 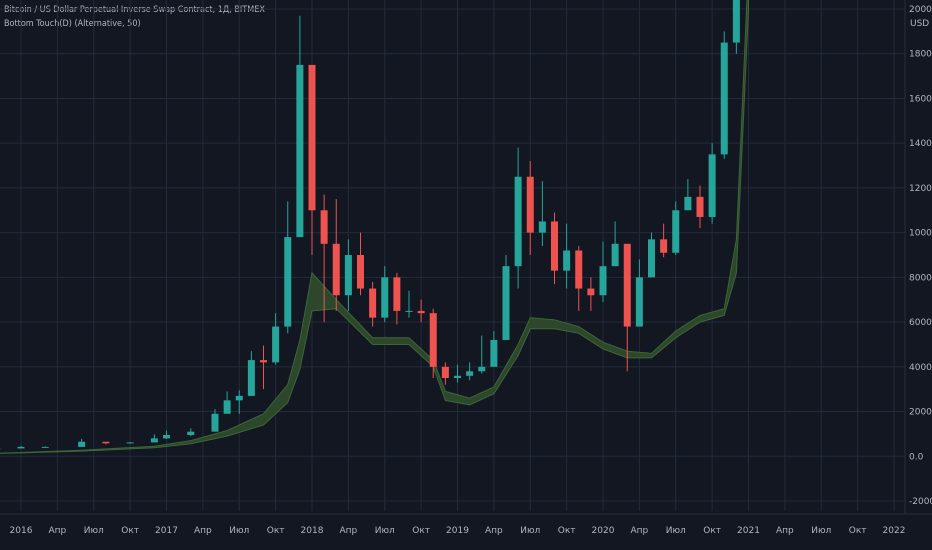 What do you see at coordinates (920, 502) in the screenshot?
I see `y-tick-label: -2000.0` at bounding box center [920, 502].